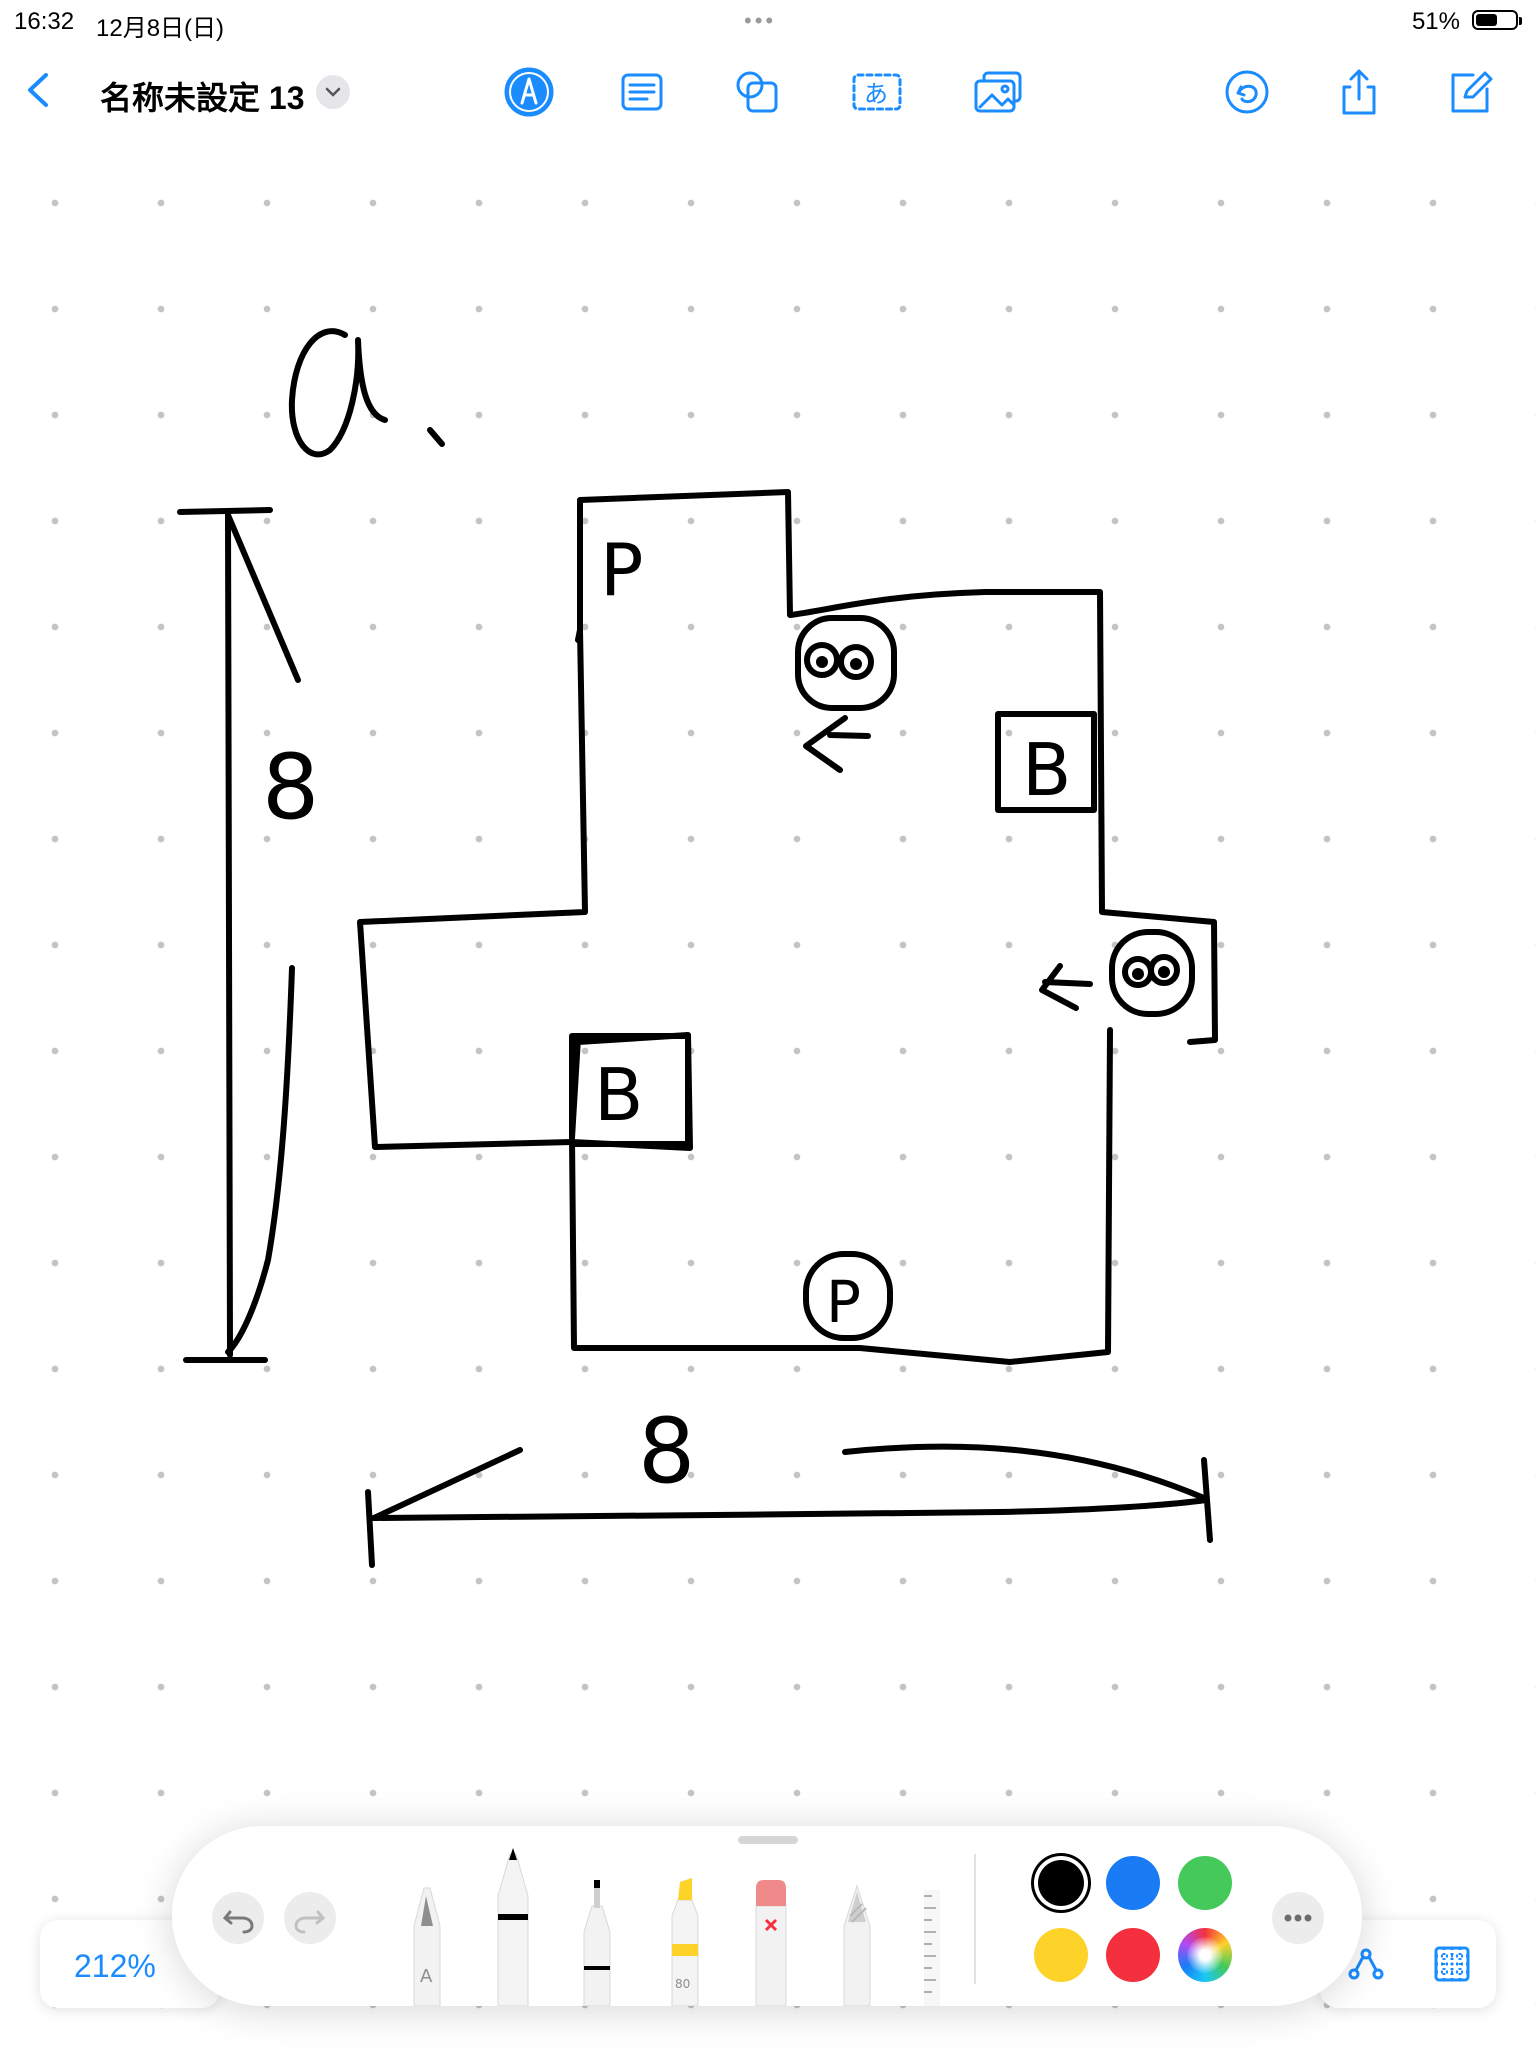 Image resolution: width=1536 pixels, height=2048 pixels. I want to click on compose-icon, so click(1470, 92).